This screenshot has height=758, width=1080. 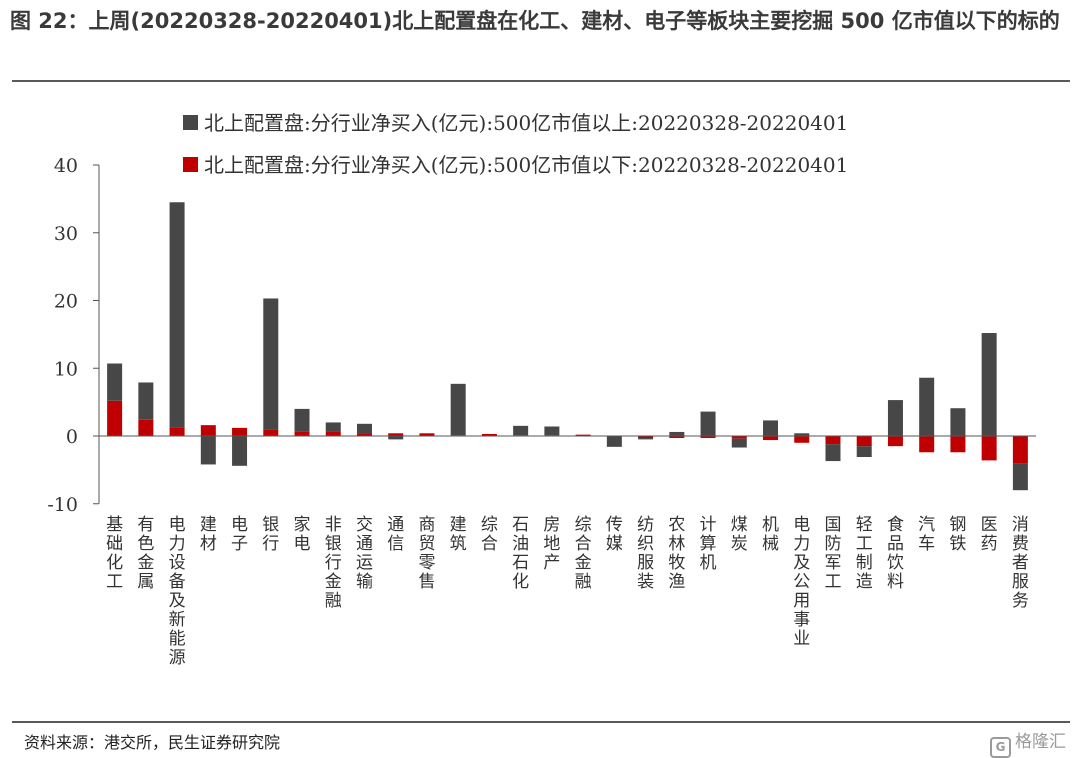 I want to click on title-divider, so click(x=541, y=81).